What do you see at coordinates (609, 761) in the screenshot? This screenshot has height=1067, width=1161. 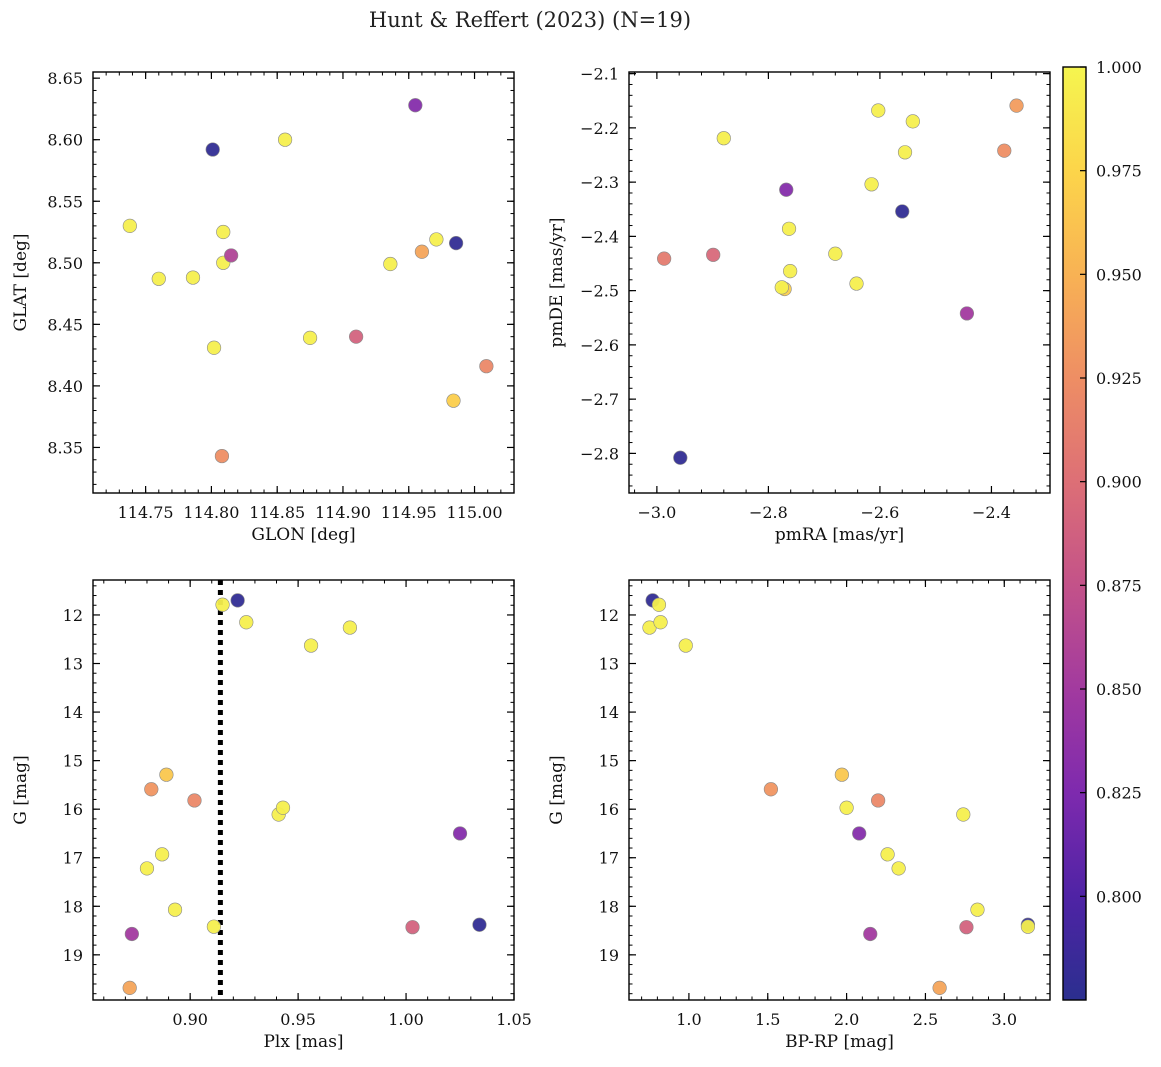 I see `y-tick-label: 15` at bounding box center [609, 761].